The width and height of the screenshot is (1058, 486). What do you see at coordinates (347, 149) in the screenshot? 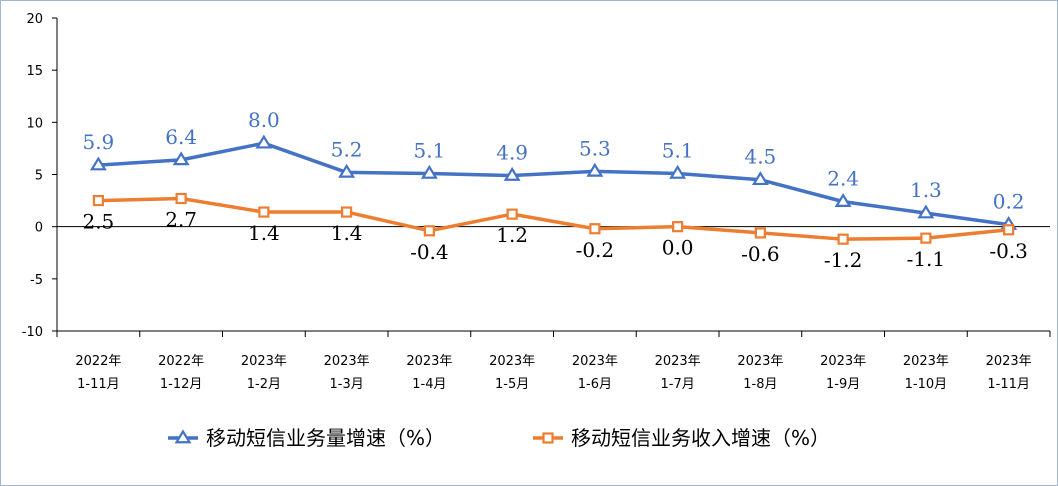
I see `data-label: 5.2` at bounding box center [347, 149].